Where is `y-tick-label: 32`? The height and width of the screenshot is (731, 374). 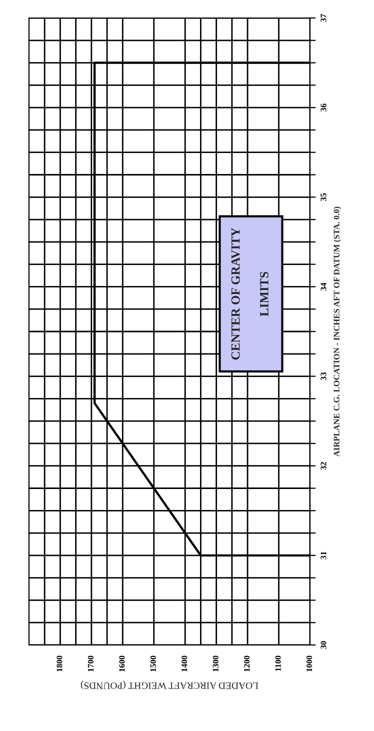 y-tick-label: 32 is located at coordinates (323, 466).